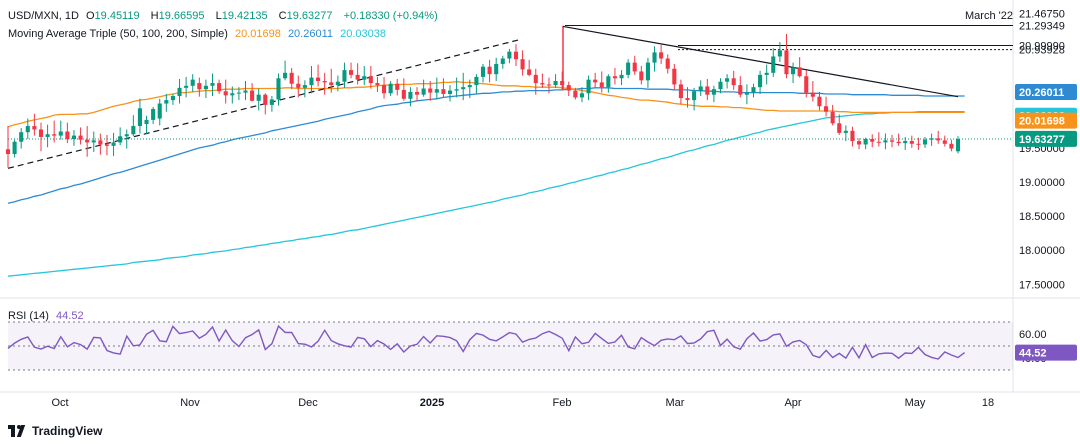  Describe the element at coordinates (310, 34) in the screenshot. I see `ma100-value: 20.26011` at that location.